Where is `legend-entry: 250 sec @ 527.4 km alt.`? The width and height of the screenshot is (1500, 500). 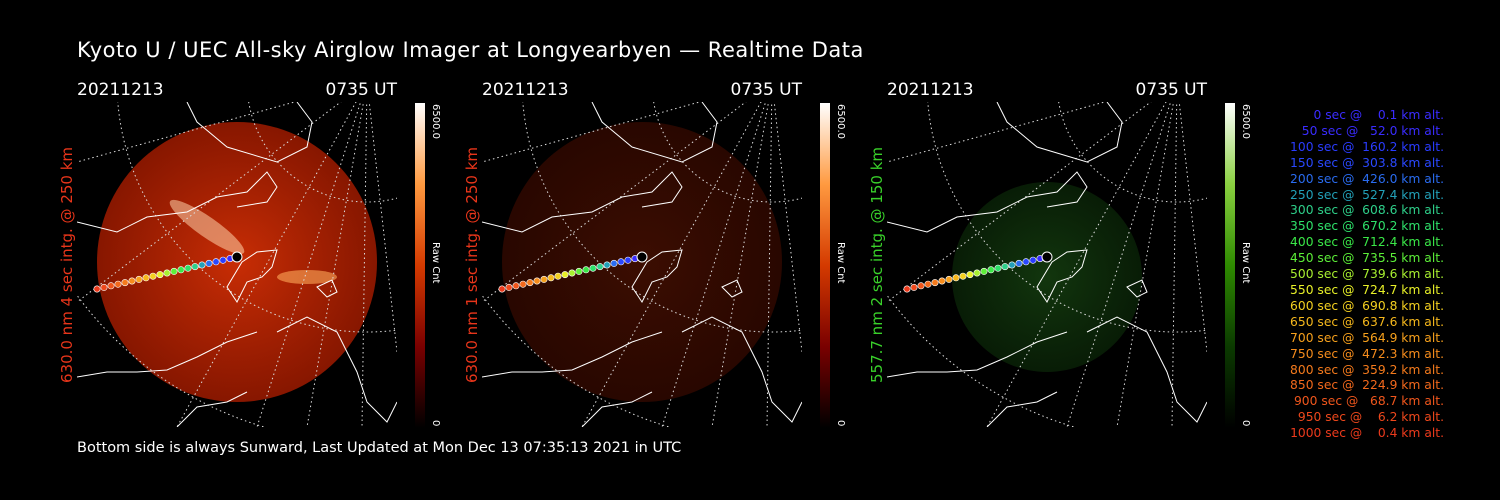 legend-entry: 250 sec @ 527.4 km alt. is located at coordinates (1365, 194).